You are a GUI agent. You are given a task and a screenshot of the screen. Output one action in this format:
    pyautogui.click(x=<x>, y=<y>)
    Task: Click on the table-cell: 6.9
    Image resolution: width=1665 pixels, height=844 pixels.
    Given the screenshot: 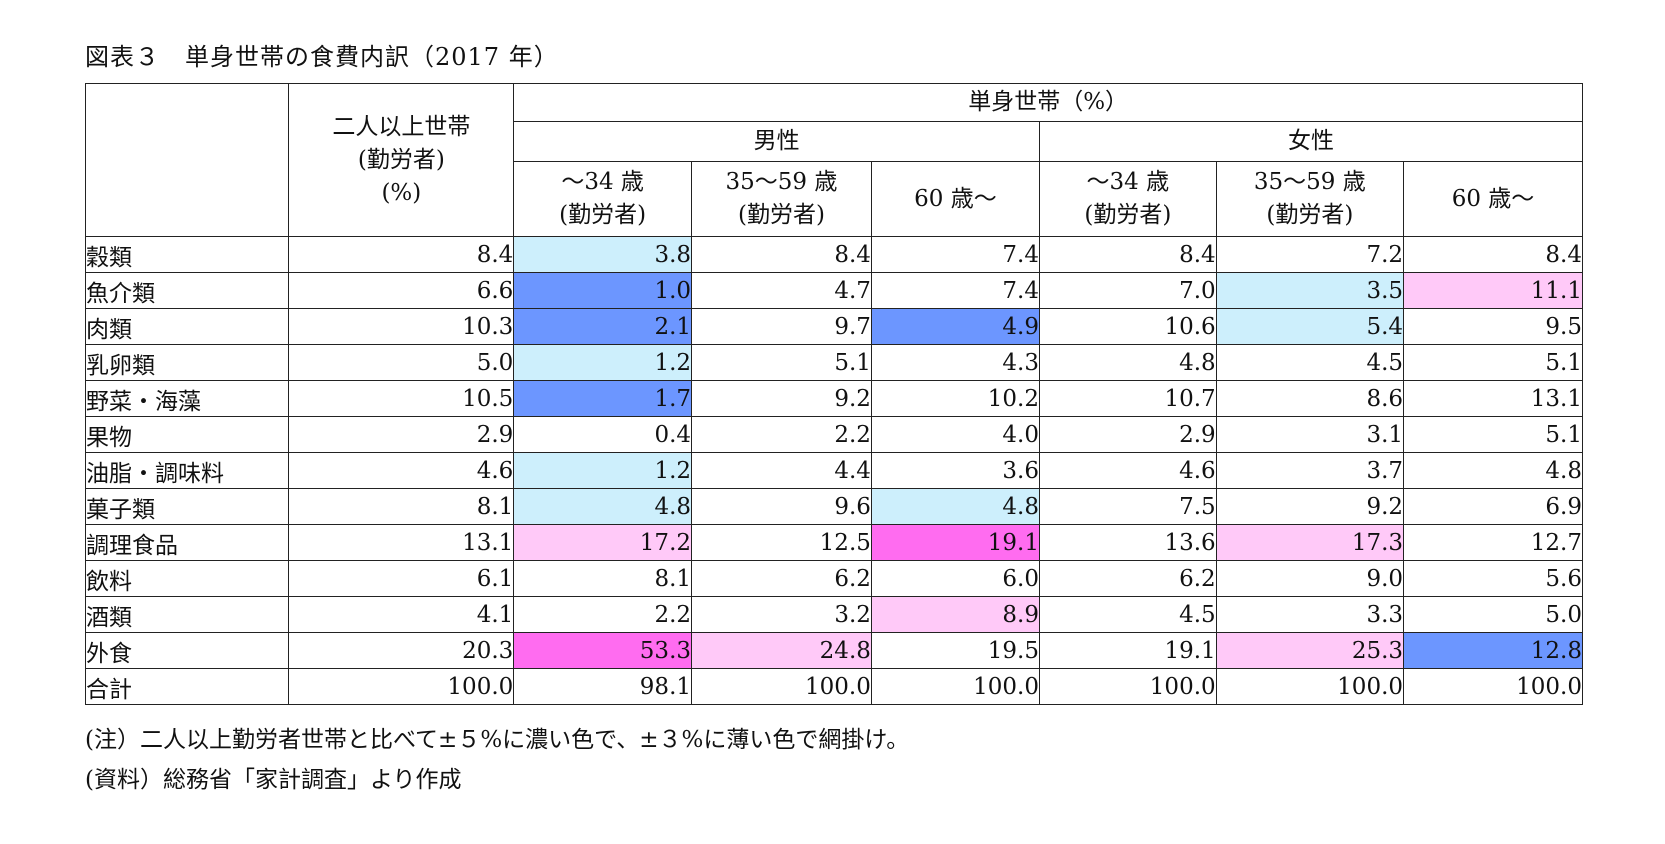 What is the action you would take?
    pyautogui.click(x=1493, y=506)
    